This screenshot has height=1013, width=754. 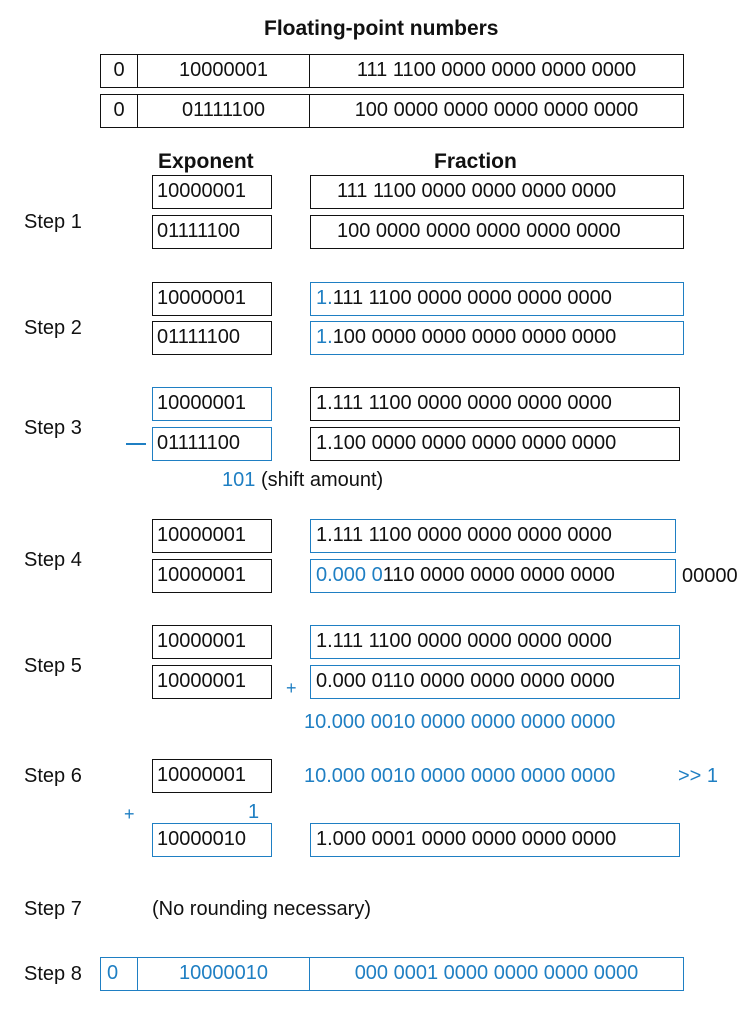 I want to click on step-6-exponent: 10000001, so click(x=212, y=776).